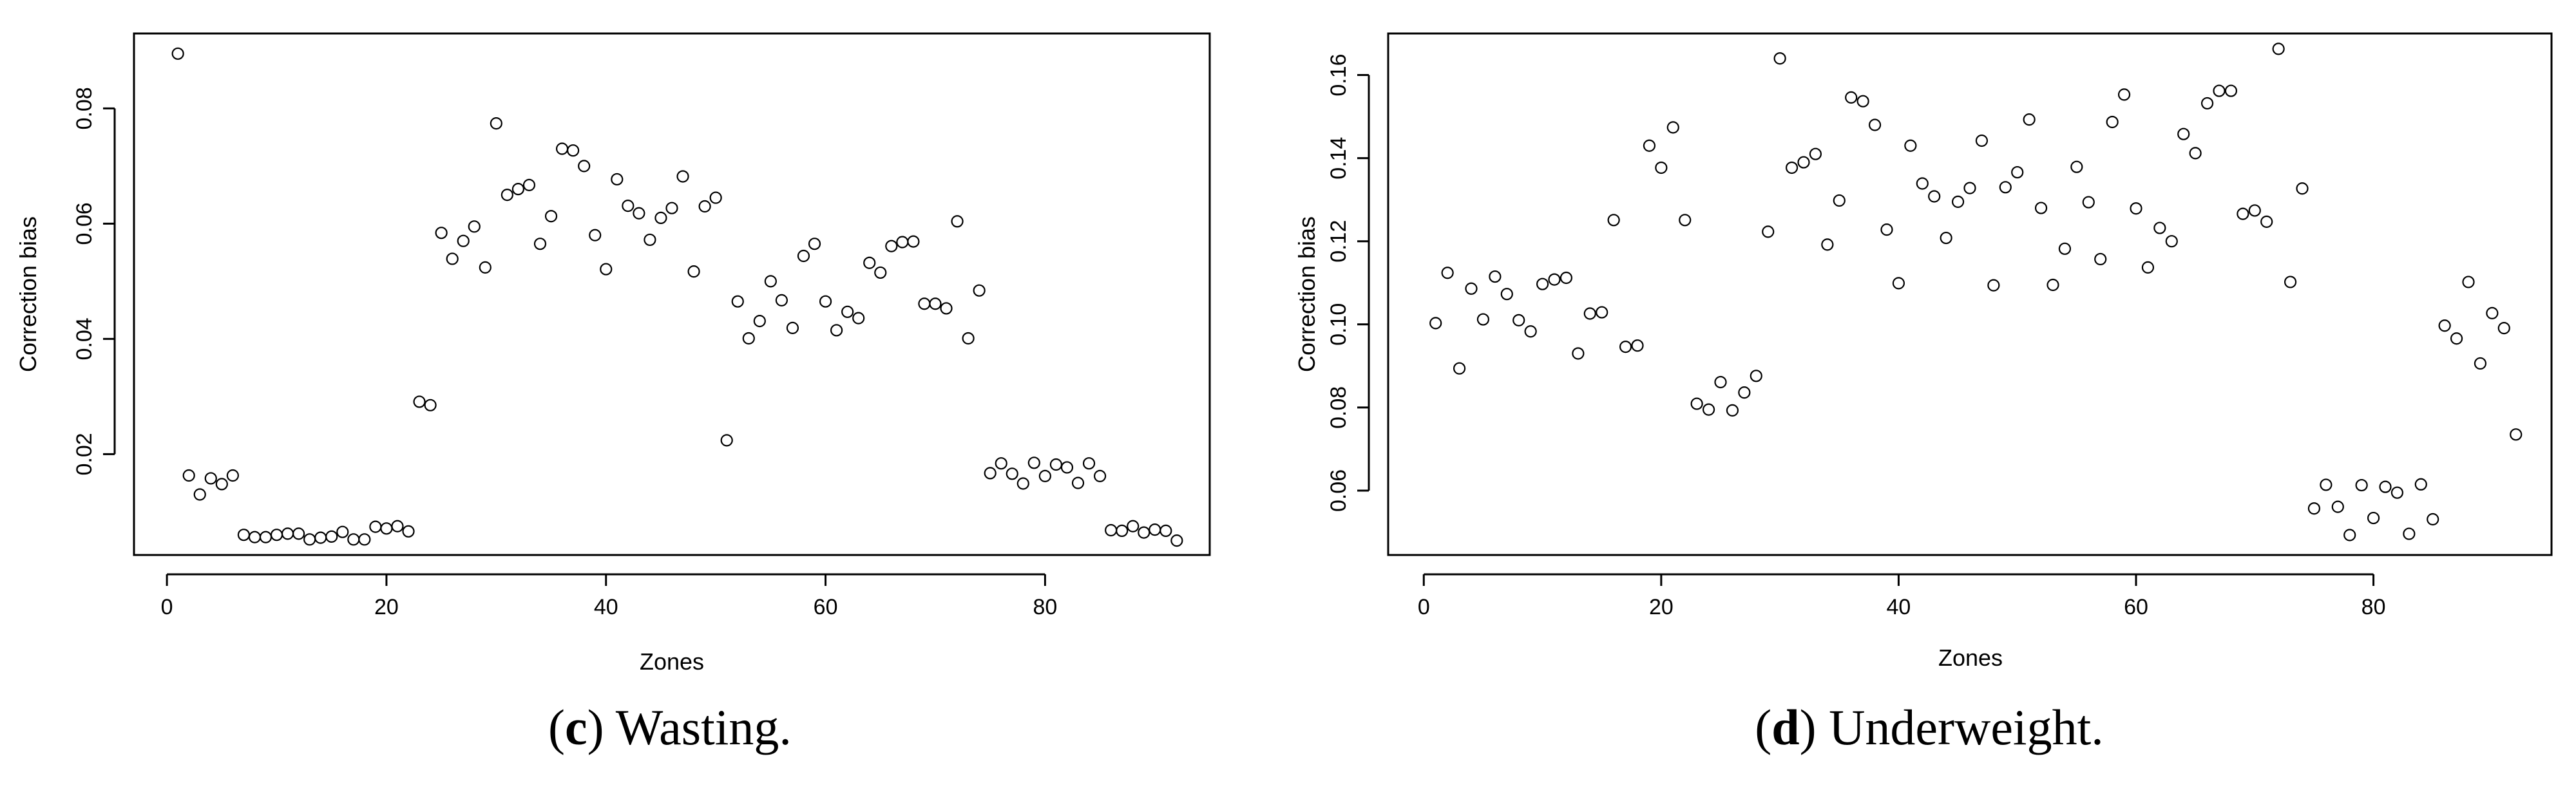  What do you see at coordinates (167, 607) in the screenshot?
I see `x-tick-label: 0` at bounding box center [167, 607].